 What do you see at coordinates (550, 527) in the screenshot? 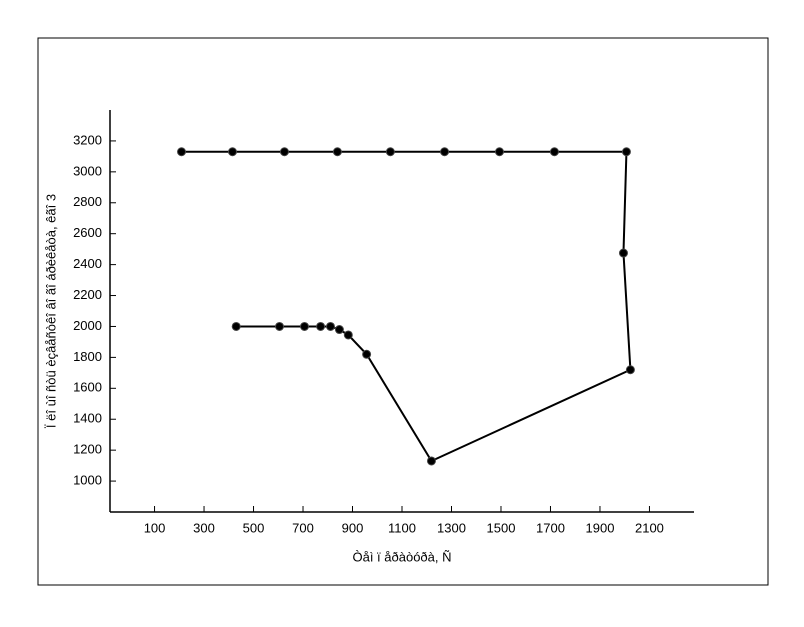
I see `x-tick-label: 1700` at bounding box center [550, 527].